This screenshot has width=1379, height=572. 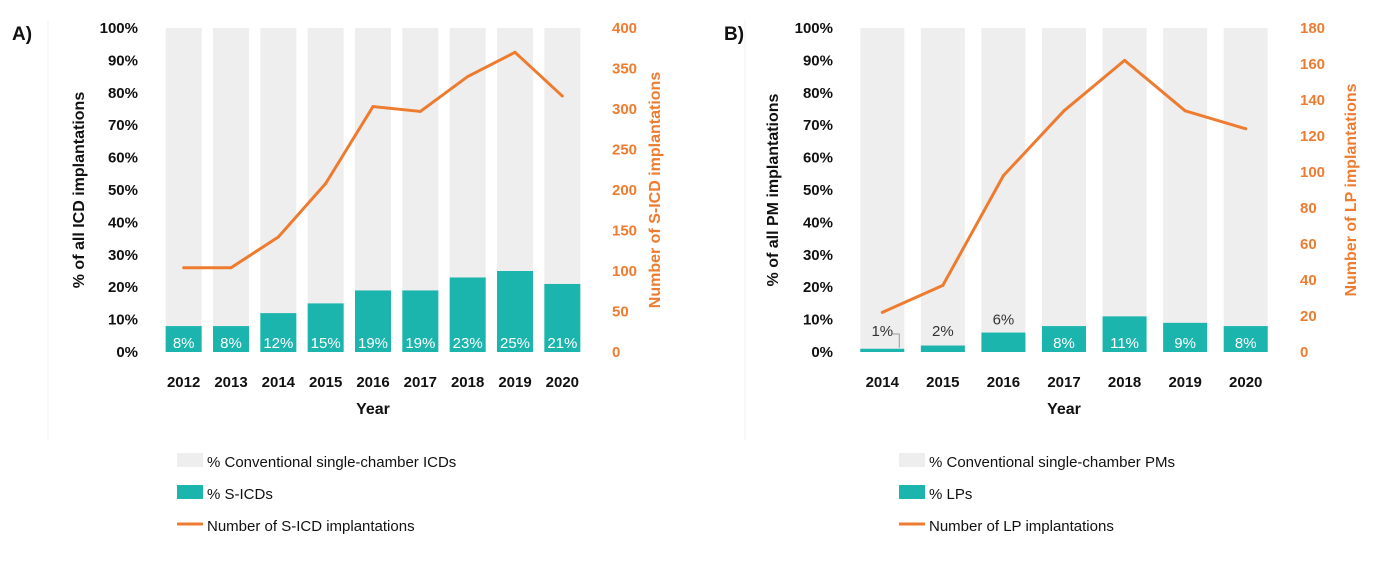 What do you see at coordinates (655, 190) in the screenshot?
I see `a-y2-axis-title: Number of S-ICD implantations` at bounding box center [655, 190].